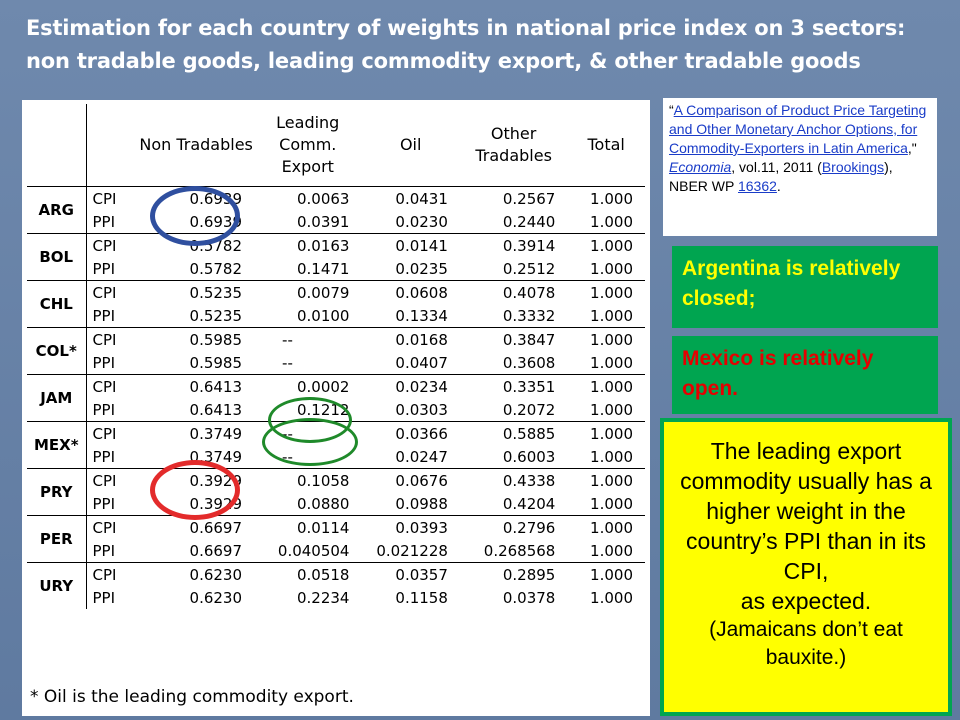  I want to click on country-cell: URY, so click(57, 585).